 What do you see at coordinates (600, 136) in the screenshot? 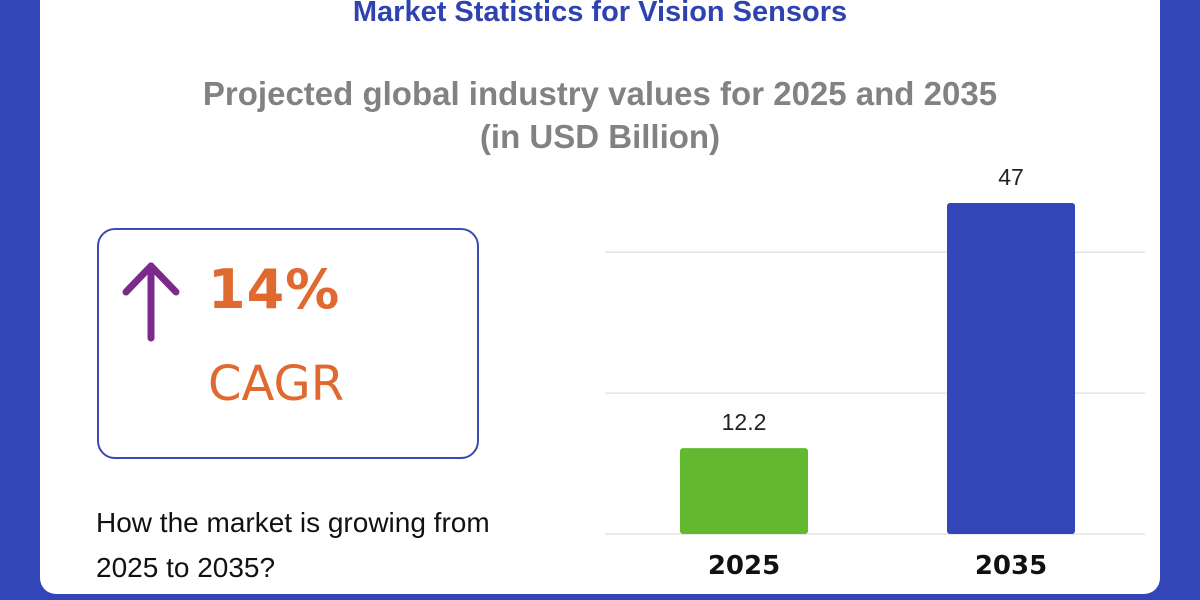
I see `chart-subtitle-line2: (in USD Billion)` at bounding box center [600, 136].